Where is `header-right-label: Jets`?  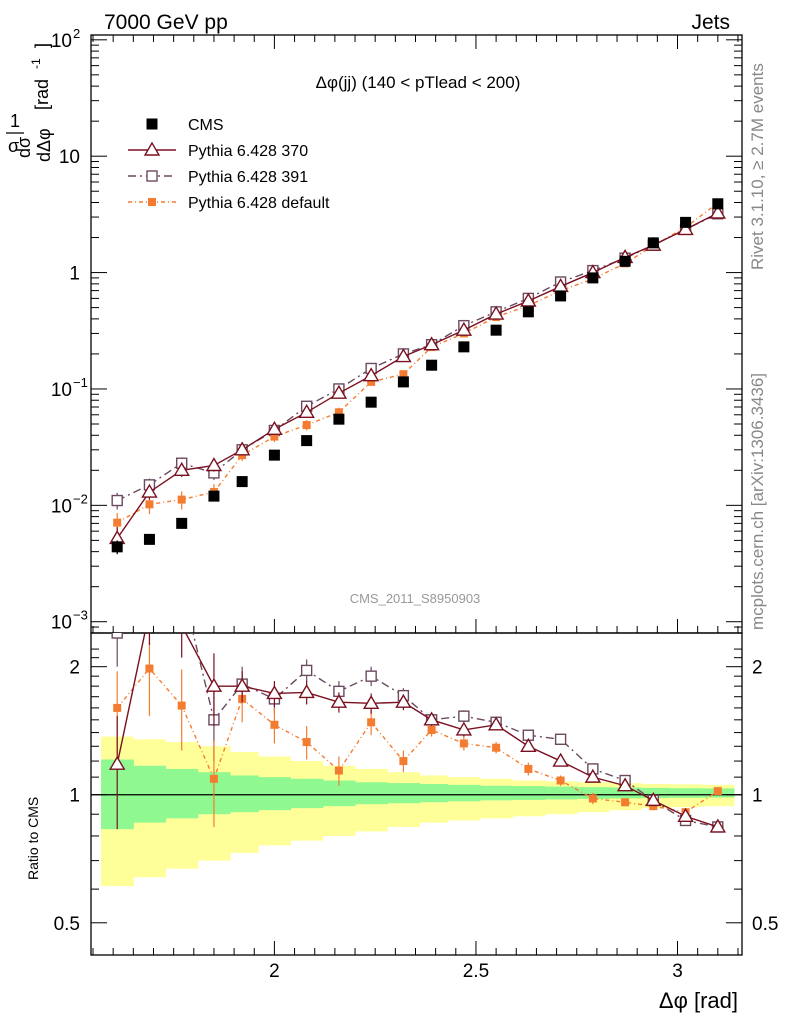 header-right-label: Jets is located at coordinates (710, 22).